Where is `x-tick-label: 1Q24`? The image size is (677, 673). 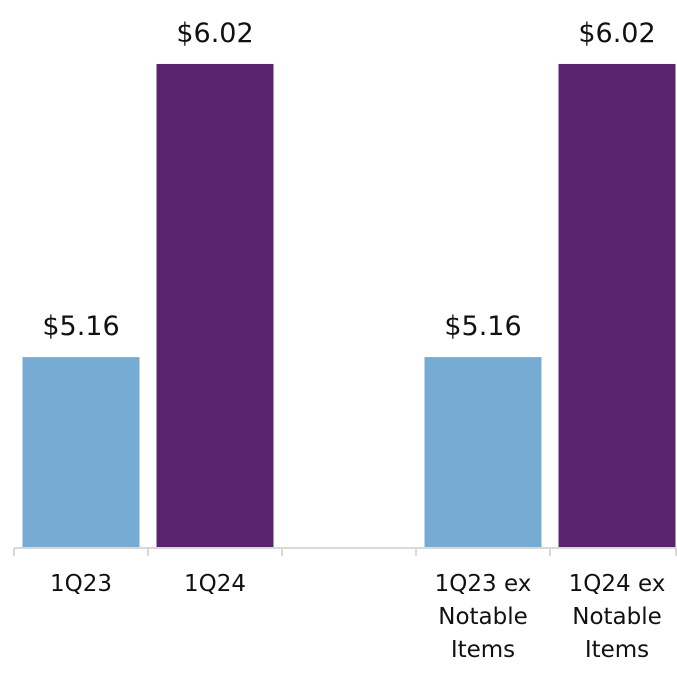
x-tick-label: 1Q24 is located at coordinates (214, 584).